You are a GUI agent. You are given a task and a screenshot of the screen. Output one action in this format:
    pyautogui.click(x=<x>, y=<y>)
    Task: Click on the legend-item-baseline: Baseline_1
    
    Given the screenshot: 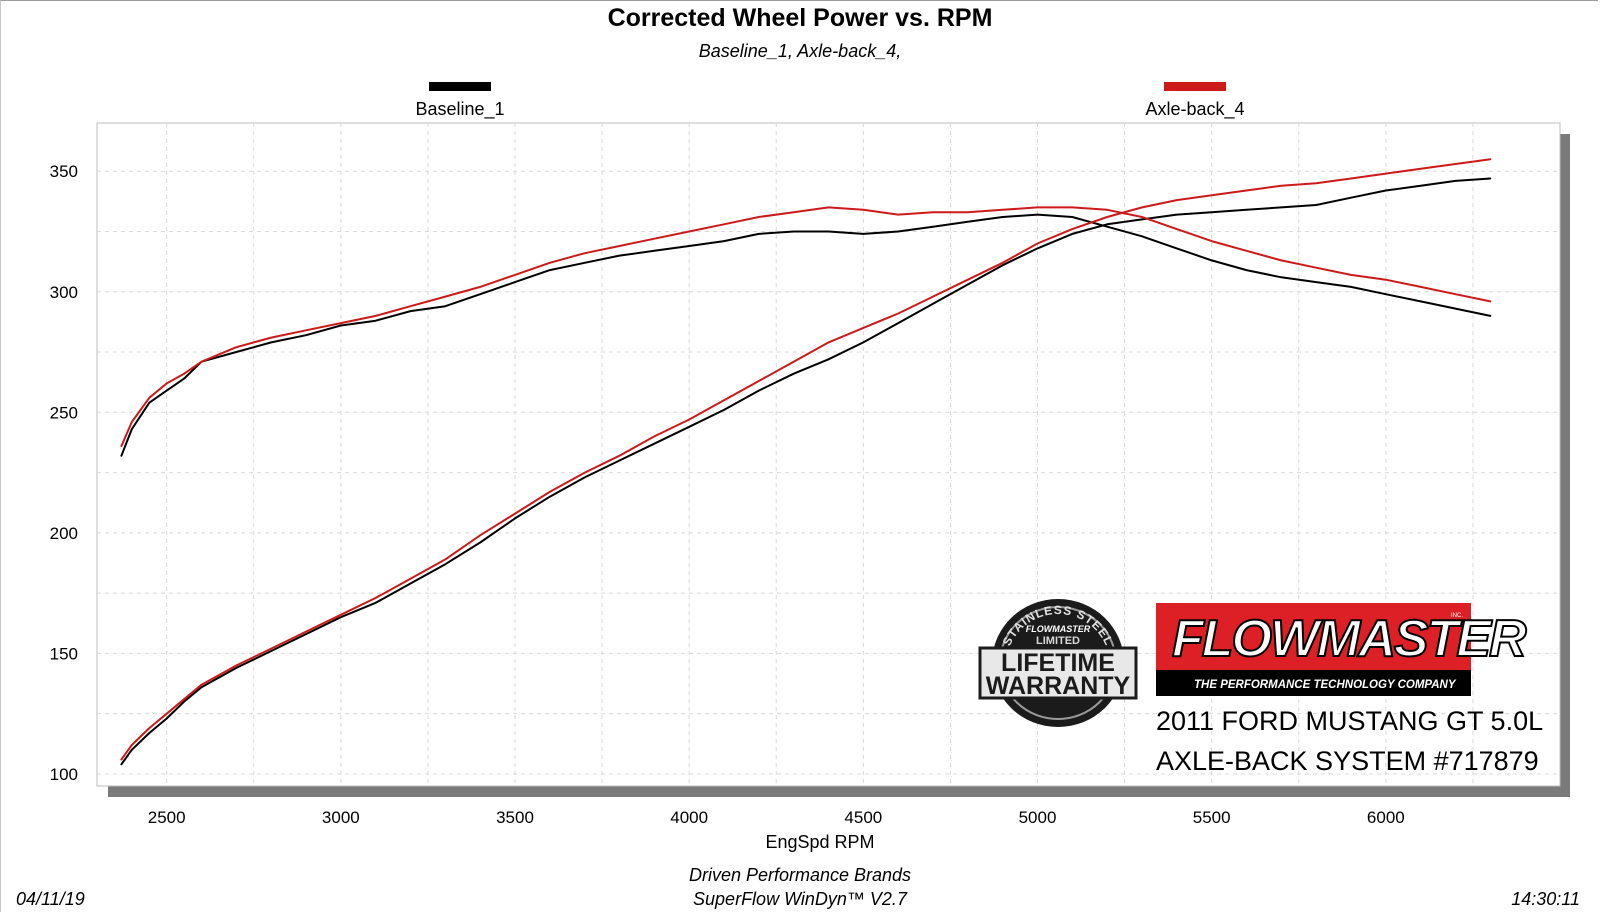 What is the action you would take?
    pyautogui.click(x=460, y=101)
    